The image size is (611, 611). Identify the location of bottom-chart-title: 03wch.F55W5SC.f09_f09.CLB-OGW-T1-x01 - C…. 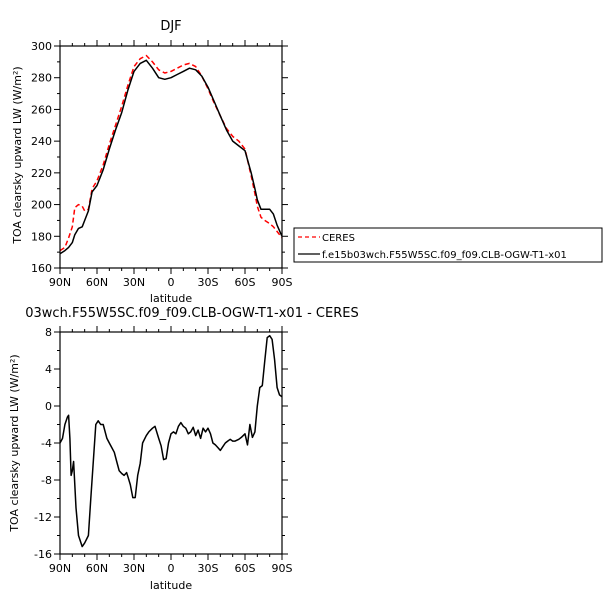
(191, 313).